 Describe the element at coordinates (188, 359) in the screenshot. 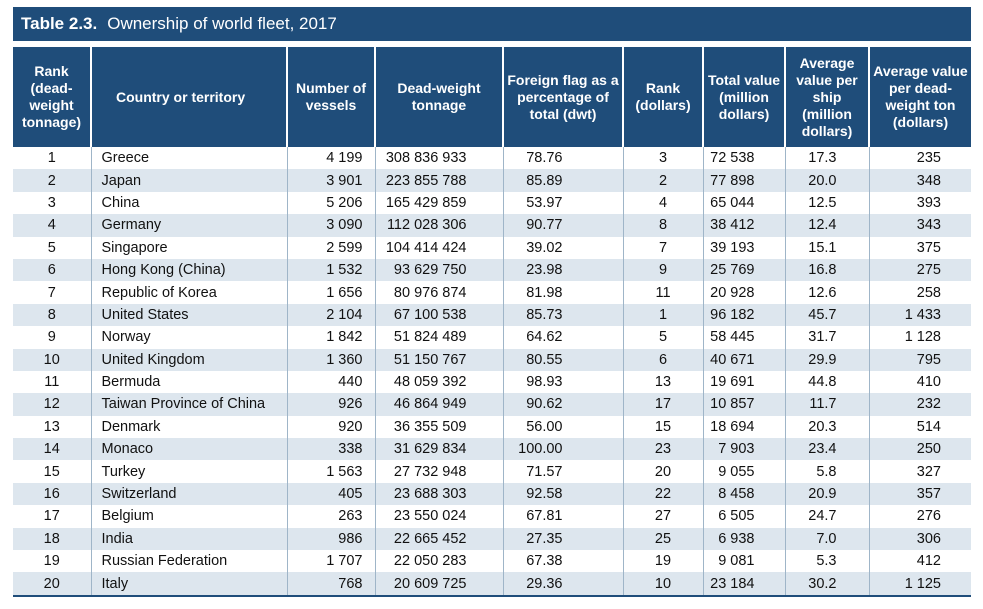

I see `country-cell: United Kingdom` at that location.